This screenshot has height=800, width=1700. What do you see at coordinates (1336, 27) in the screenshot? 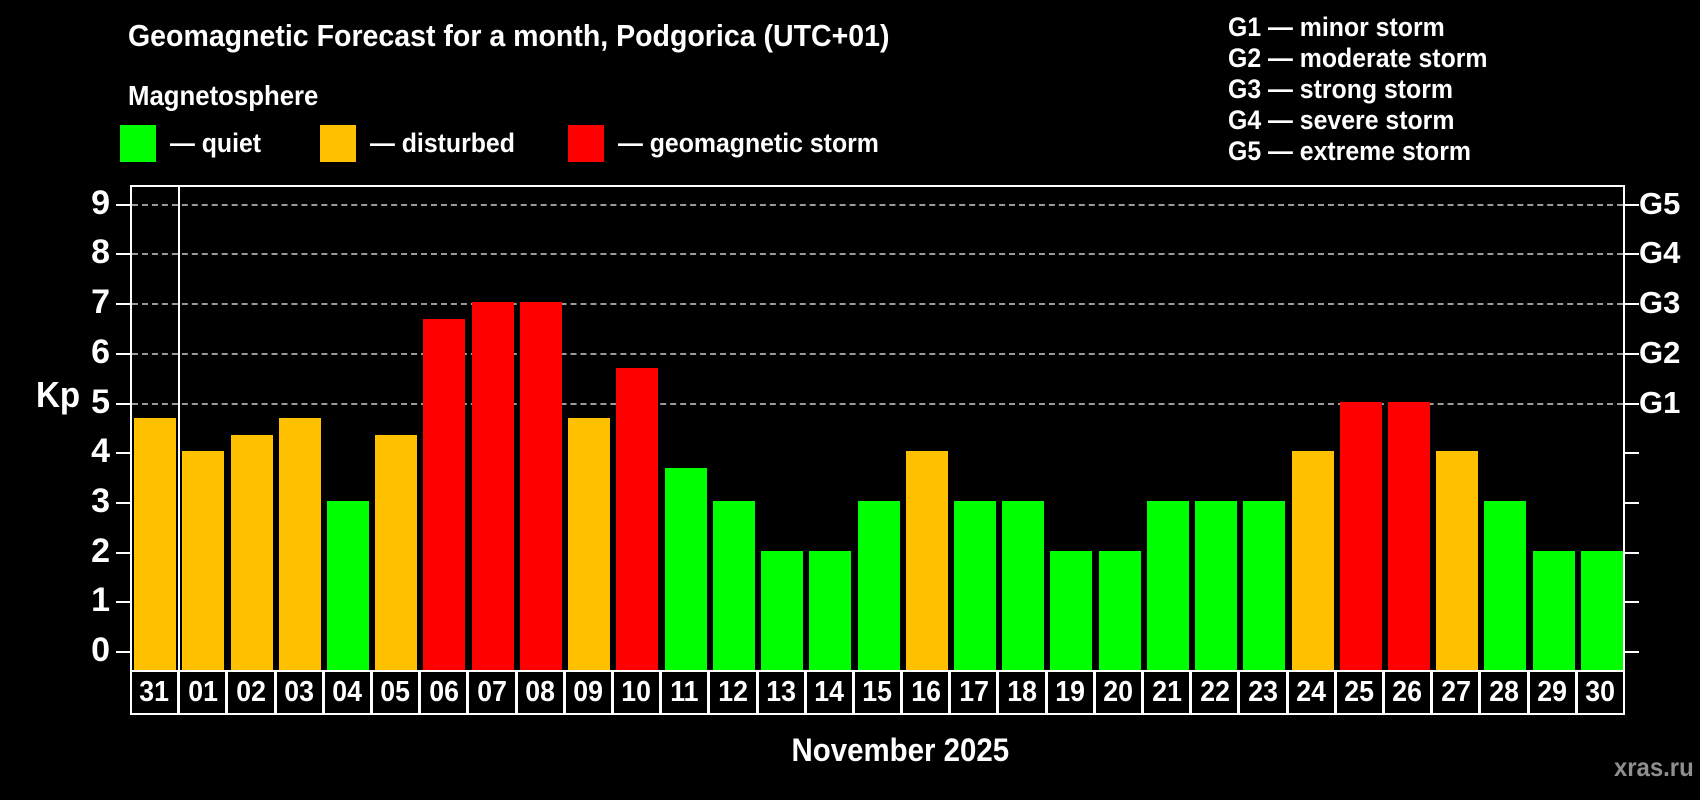
I see `g1-legend-line: G1 — minor storm` at bounding box center [1336, 27].